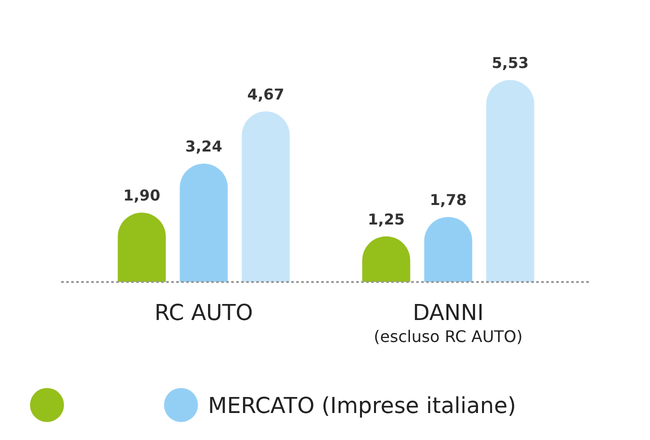 This screenshot has width=650, height=440. What do you see at coordinates (362, 406) in the screenshot?
I see `legend-label: MERCATO (Imprese italiane)` at bounding box center [362, 406].